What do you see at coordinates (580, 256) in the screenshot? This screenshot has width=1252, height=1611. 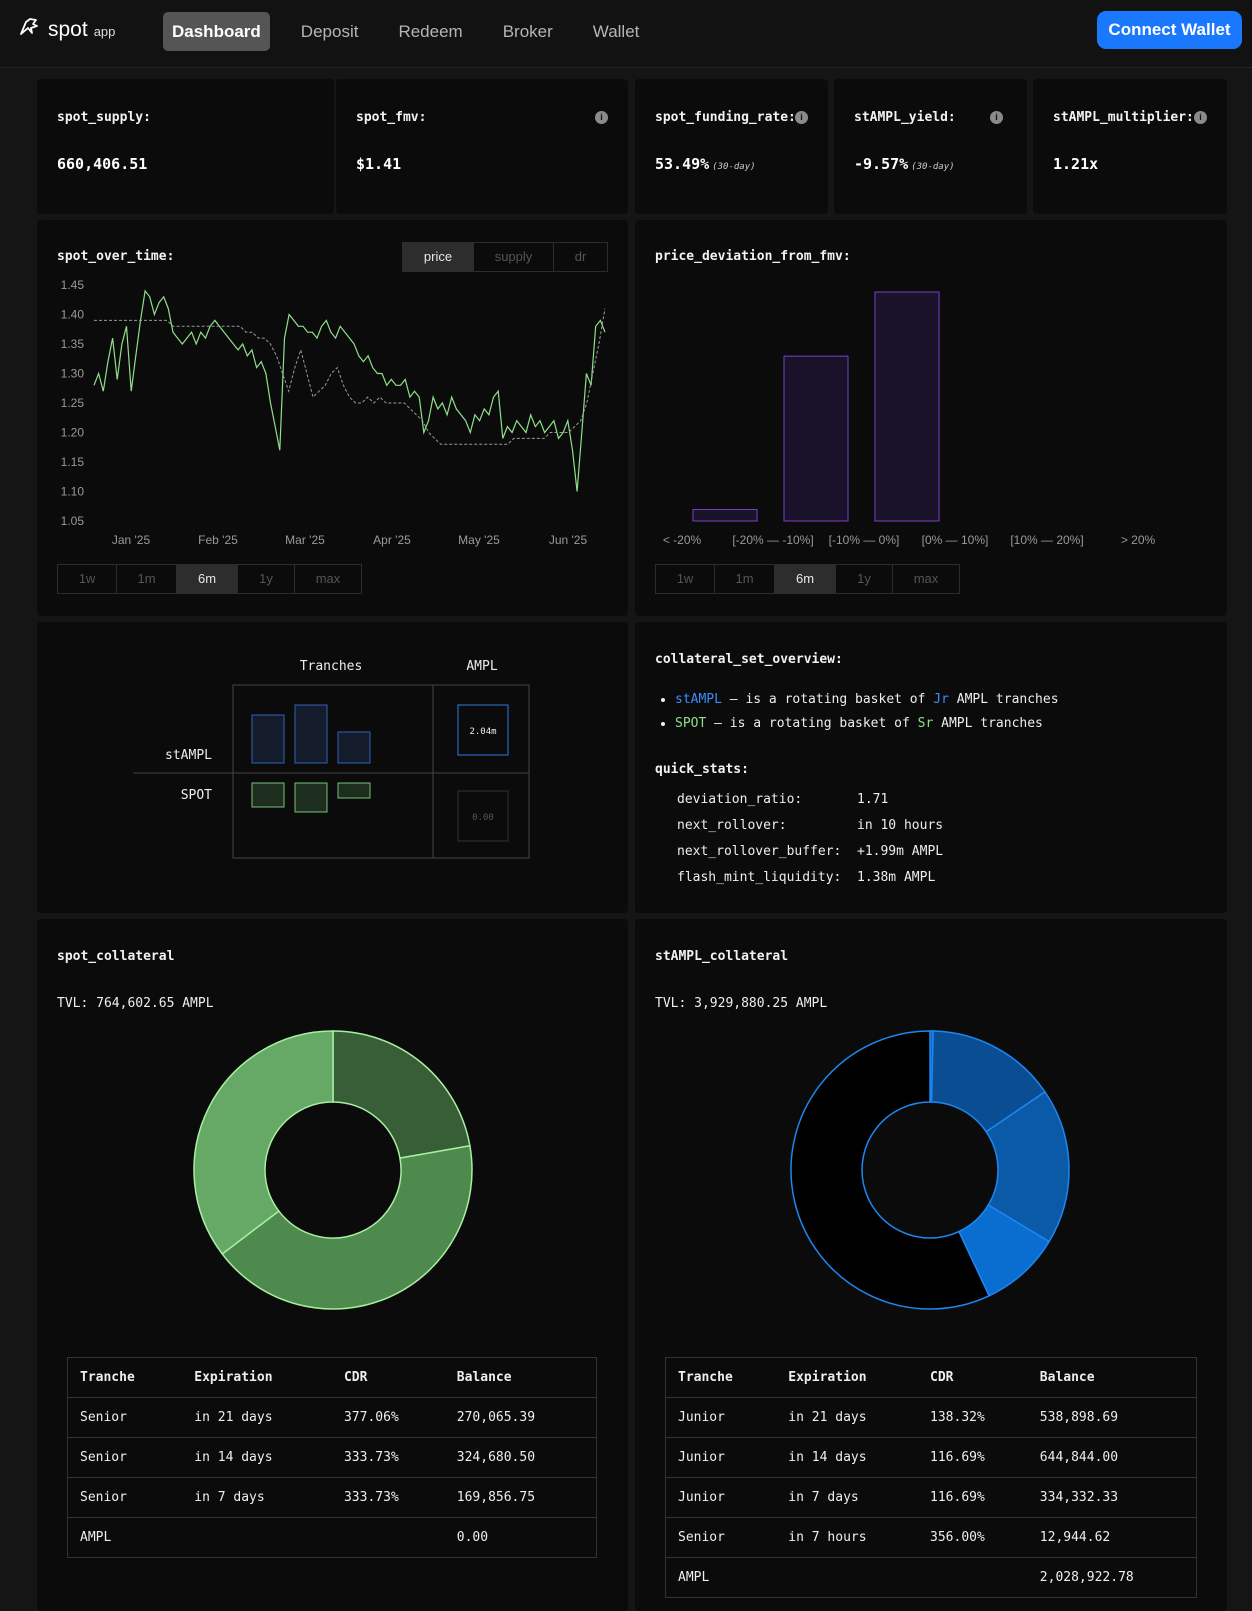 I see `tab-dr: dr` at bounding box center [580, 256].